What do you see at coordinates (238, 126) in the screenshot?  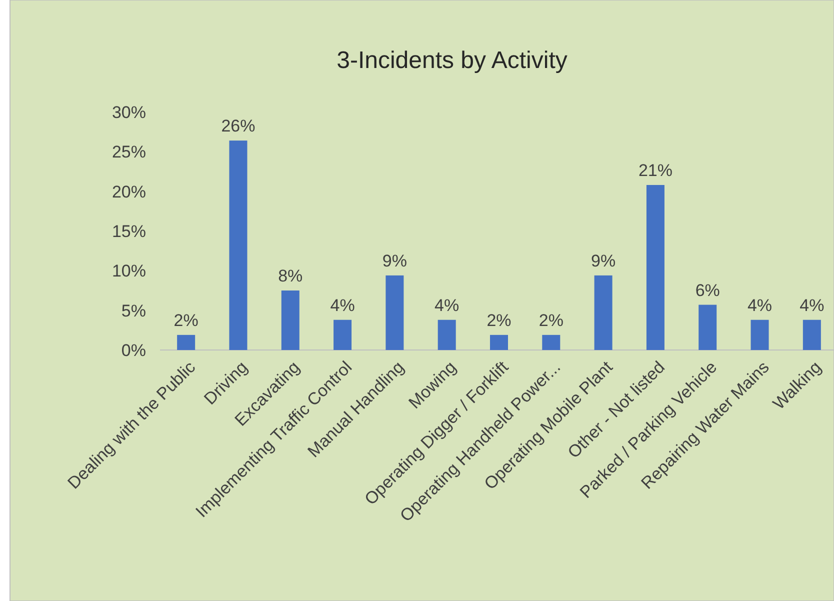 I see `data-label: 26%` at bounding box center [238, 126].